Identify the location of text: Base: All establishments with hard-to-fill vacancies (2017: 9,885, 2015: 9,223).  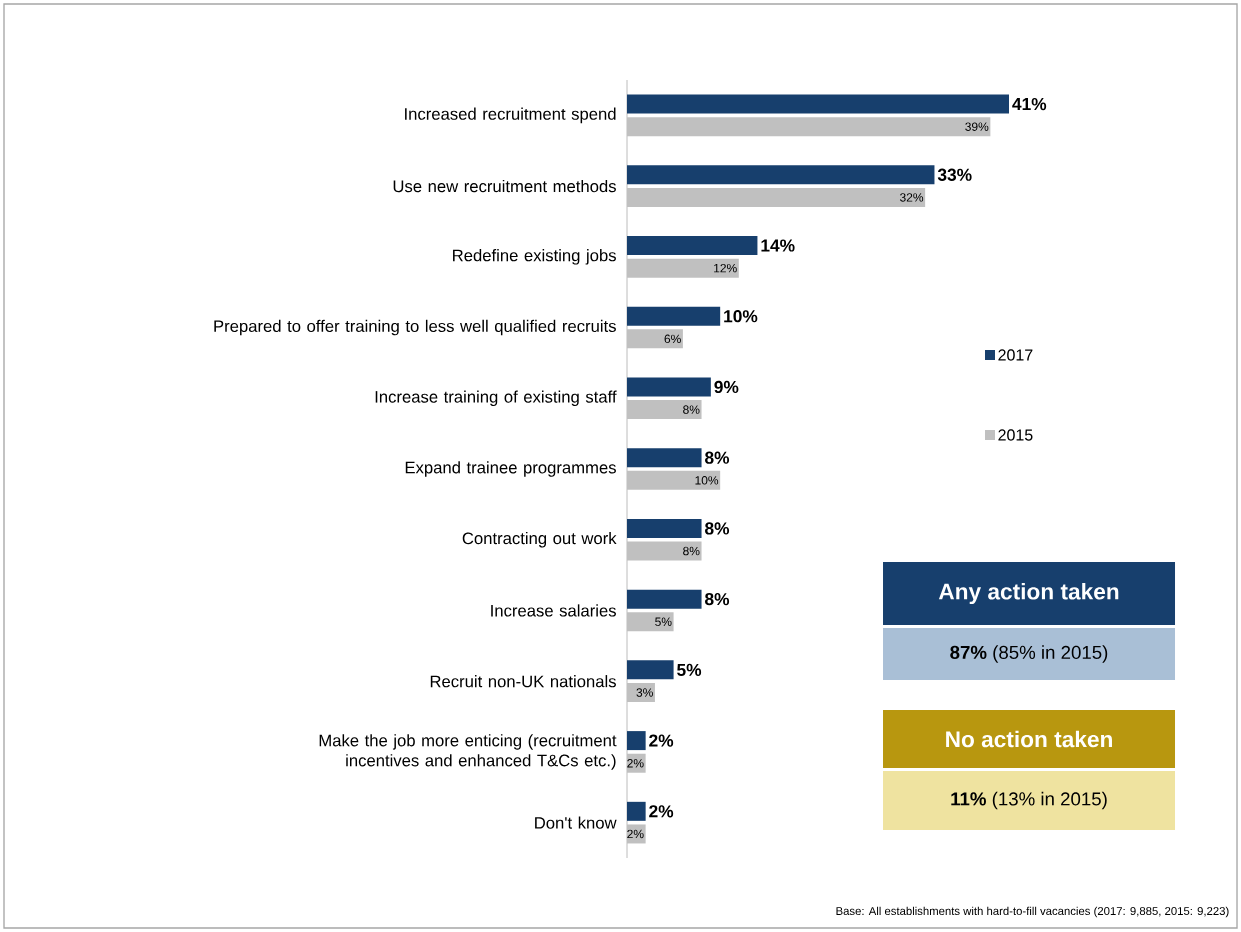
(1032, 912).